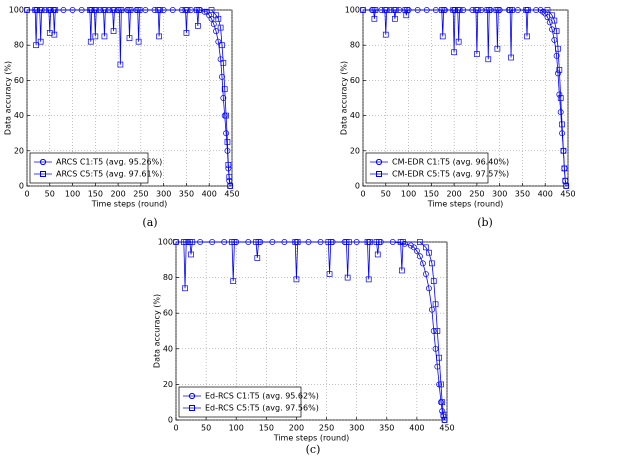  What do you see at coordinates (427, 168) in the screenshot?
I see `legend-box` at bounding box center [427, 168].